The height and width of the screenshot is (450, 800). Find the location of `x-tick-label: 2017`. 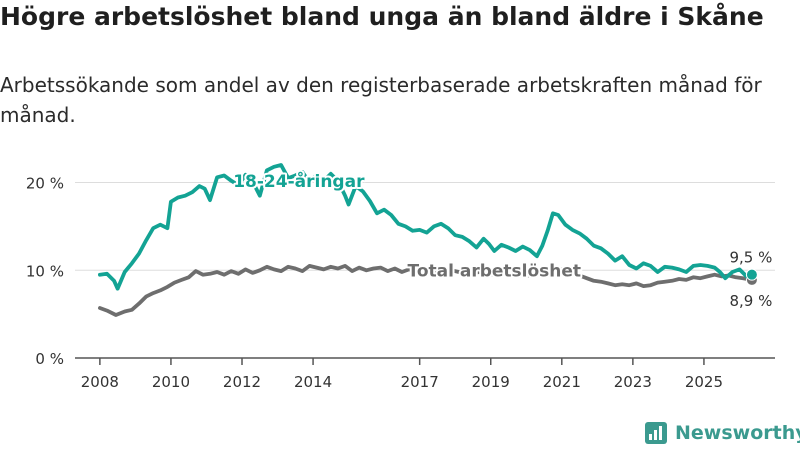

x-tick-label: 2017 is located at coordinates (420, 382).